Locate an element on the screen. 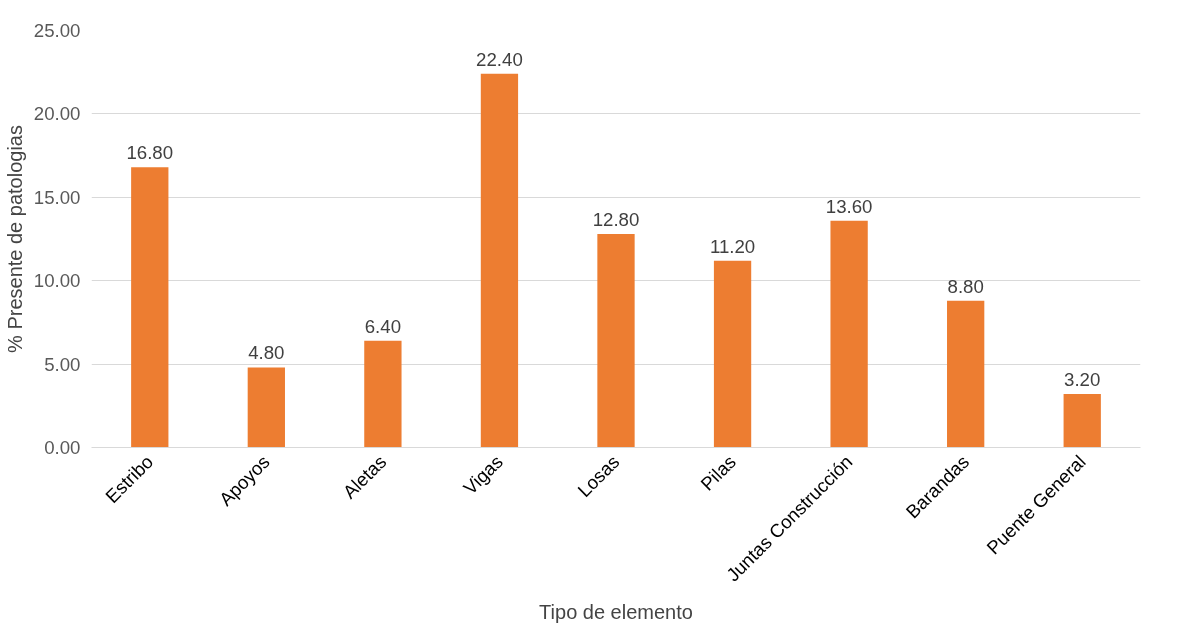  data-label: 12.80 is located at coordinates (616, 219).